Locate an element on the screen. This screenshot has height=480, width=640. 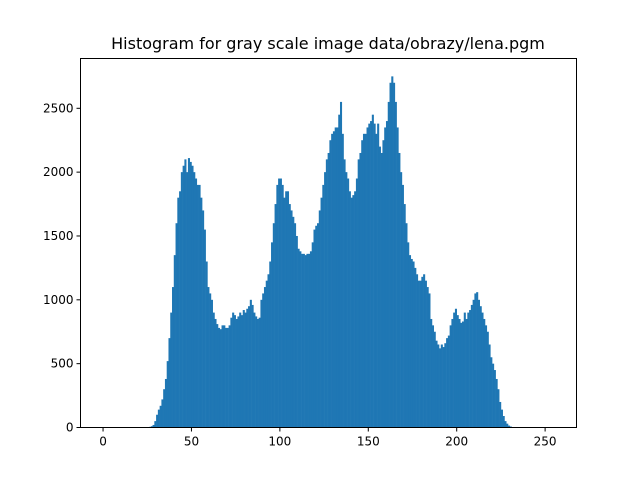
x-tick-label: 250 is located at coordinates (545, 442).